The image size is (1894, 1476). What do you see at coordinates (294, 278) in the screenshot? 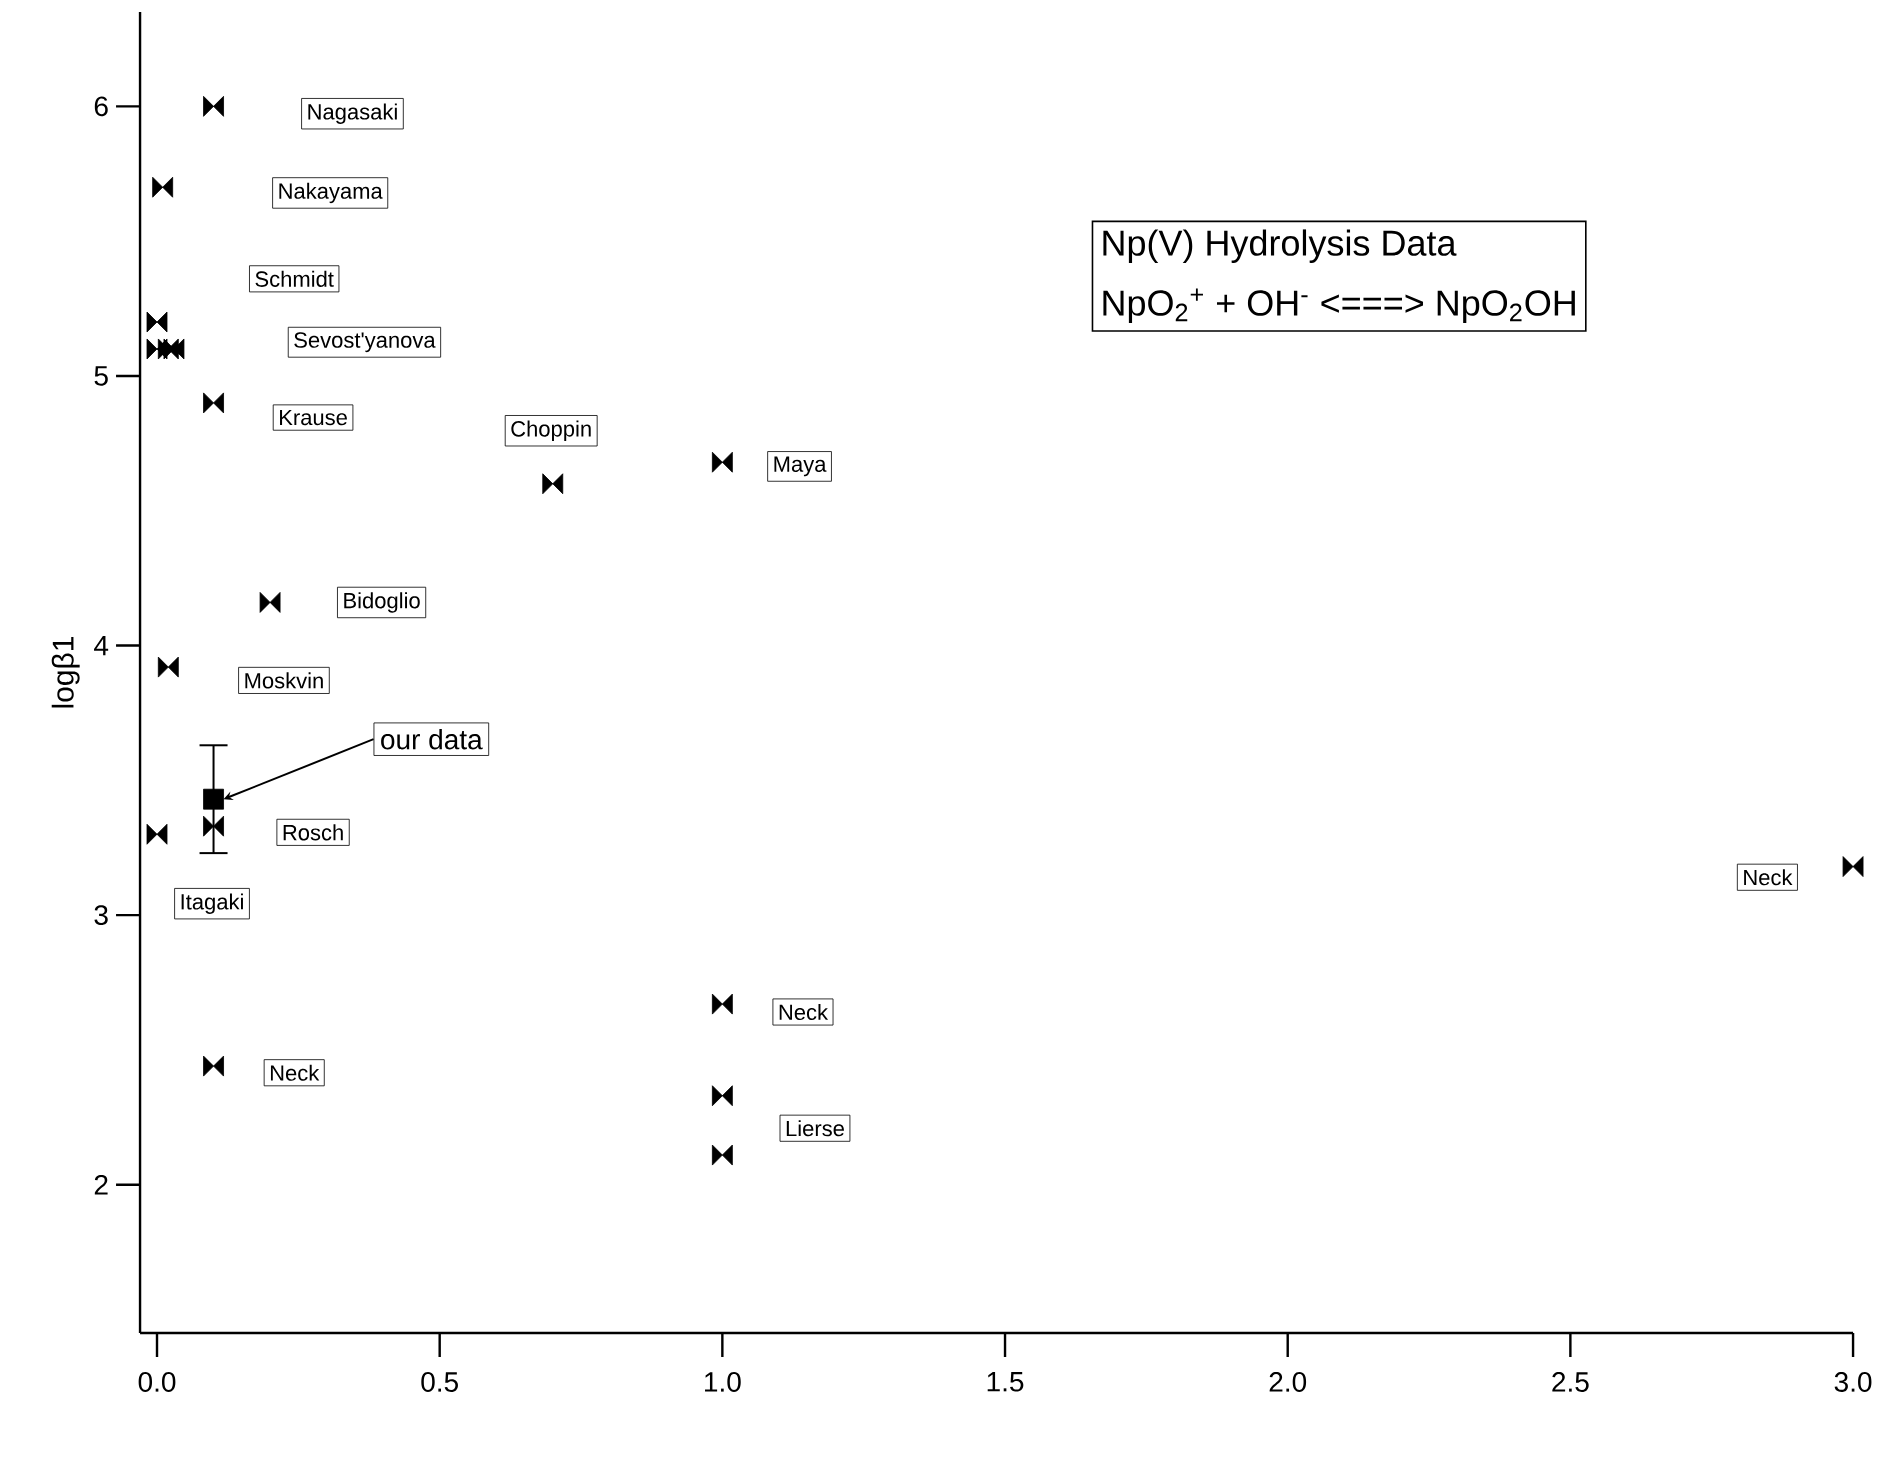
I see `annotation: Schmidt` at bounding box center [294, 278].